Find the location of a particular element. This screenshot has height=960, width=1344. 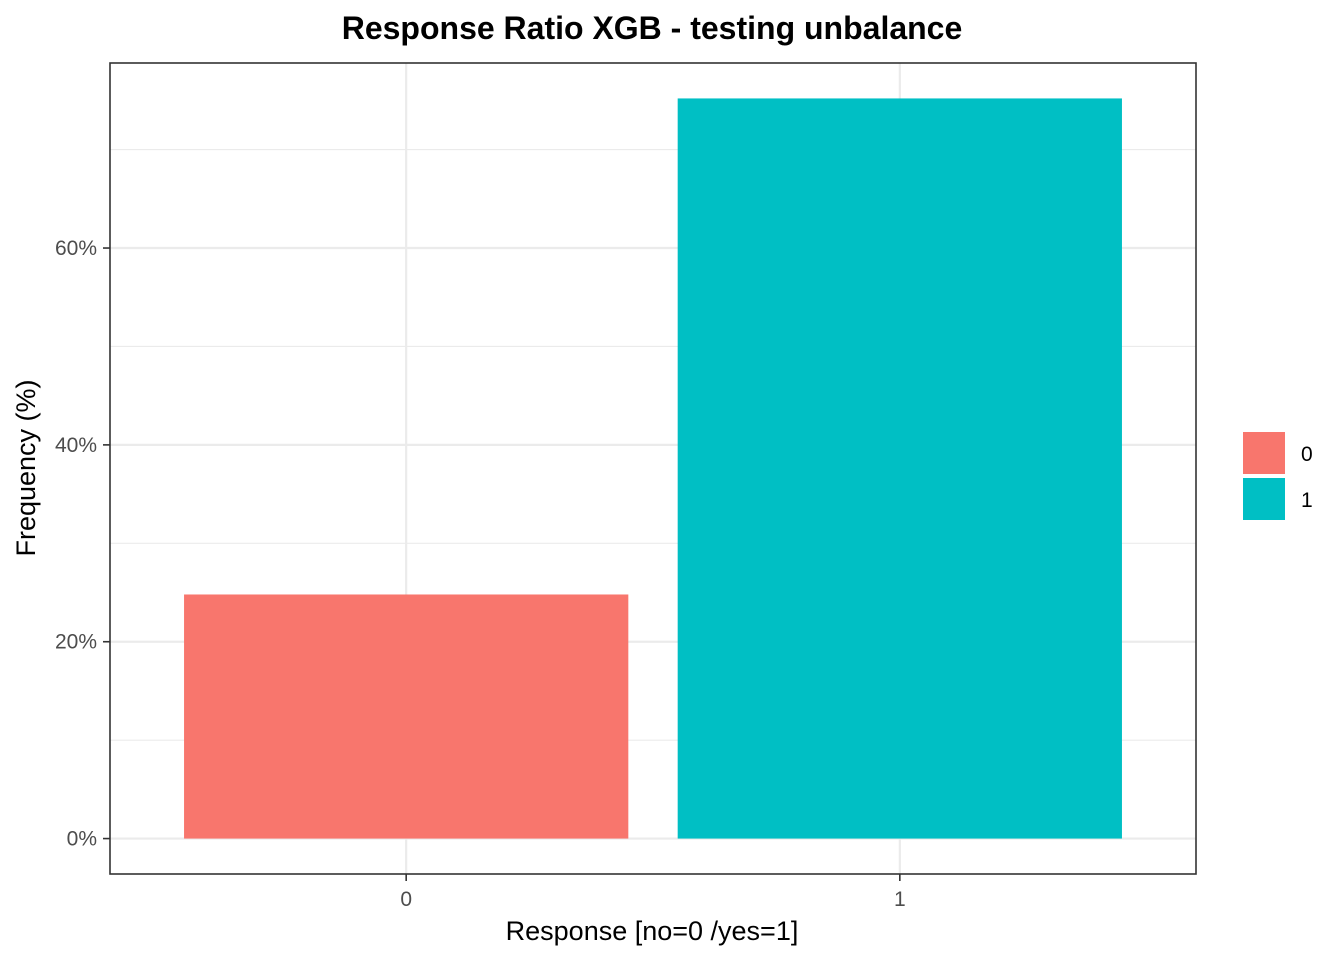

y-tick-label-2: 40% is located at coordinates (76, 445).